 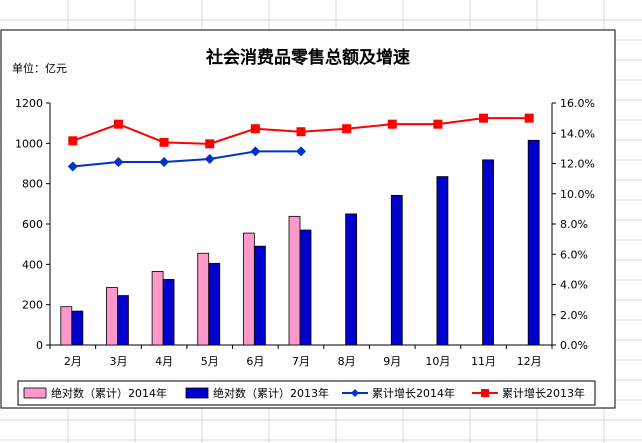 I want to click on legend-label: 绝对数（累计）2014年, so click(x=109, y=393).